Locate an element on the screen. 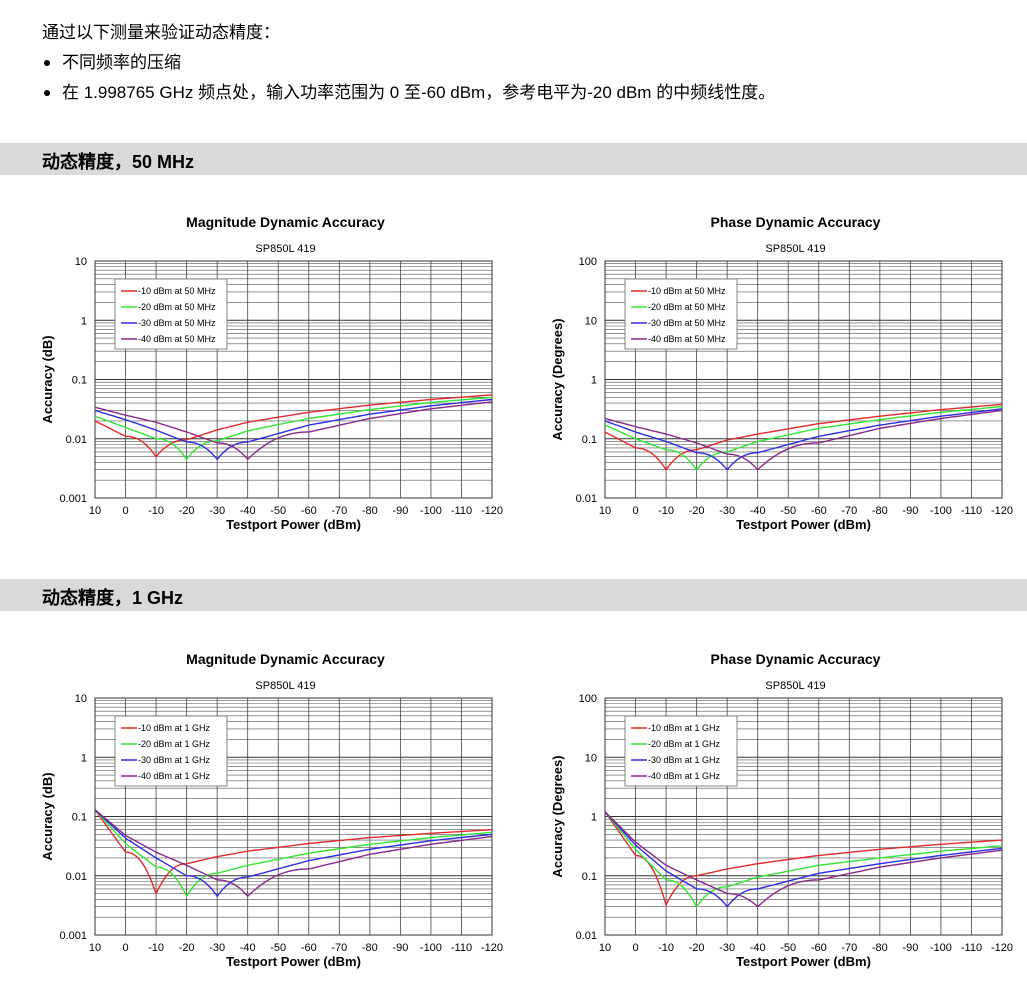 The width and height of the screenshot is (1027, 990). y-tick-label: 0.1 is located at coordinates (79, 381).